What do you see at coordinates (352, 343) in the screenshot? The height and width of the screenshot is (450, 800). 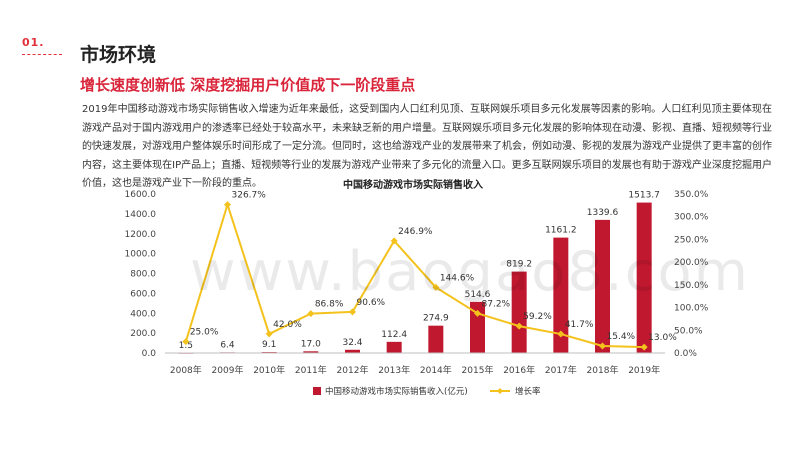 I see `bar-value-label-4: 32.4` at bounding box center [352, 343].